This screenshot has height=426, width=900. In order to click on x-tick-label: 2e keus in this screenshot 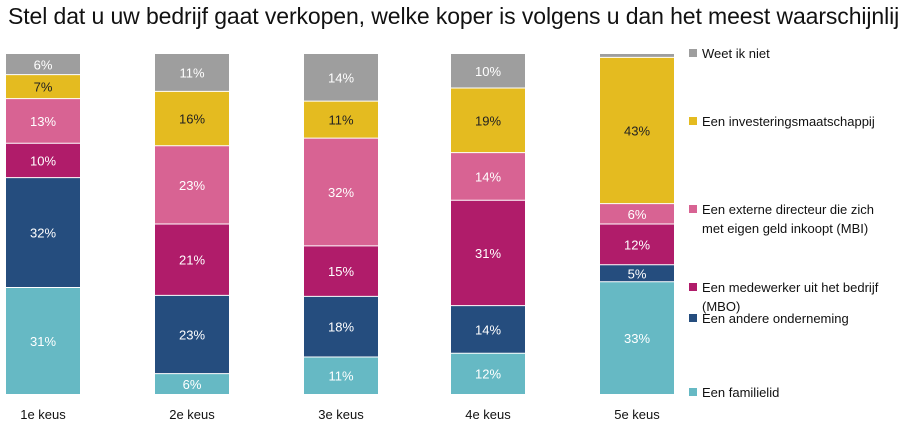, I will do `click(192, 414)`.